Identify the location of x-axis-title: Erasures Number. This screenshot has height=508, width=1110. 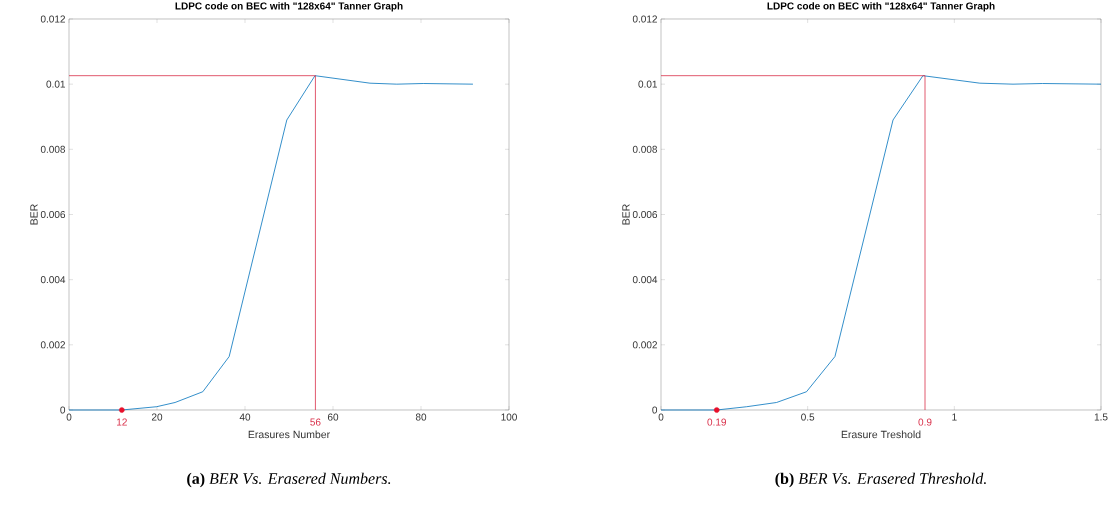
(289, 434).